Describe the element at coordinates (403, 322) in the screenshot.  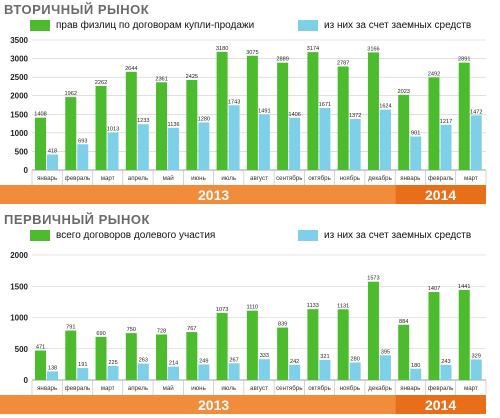
I see `data-label: 884` at that location.